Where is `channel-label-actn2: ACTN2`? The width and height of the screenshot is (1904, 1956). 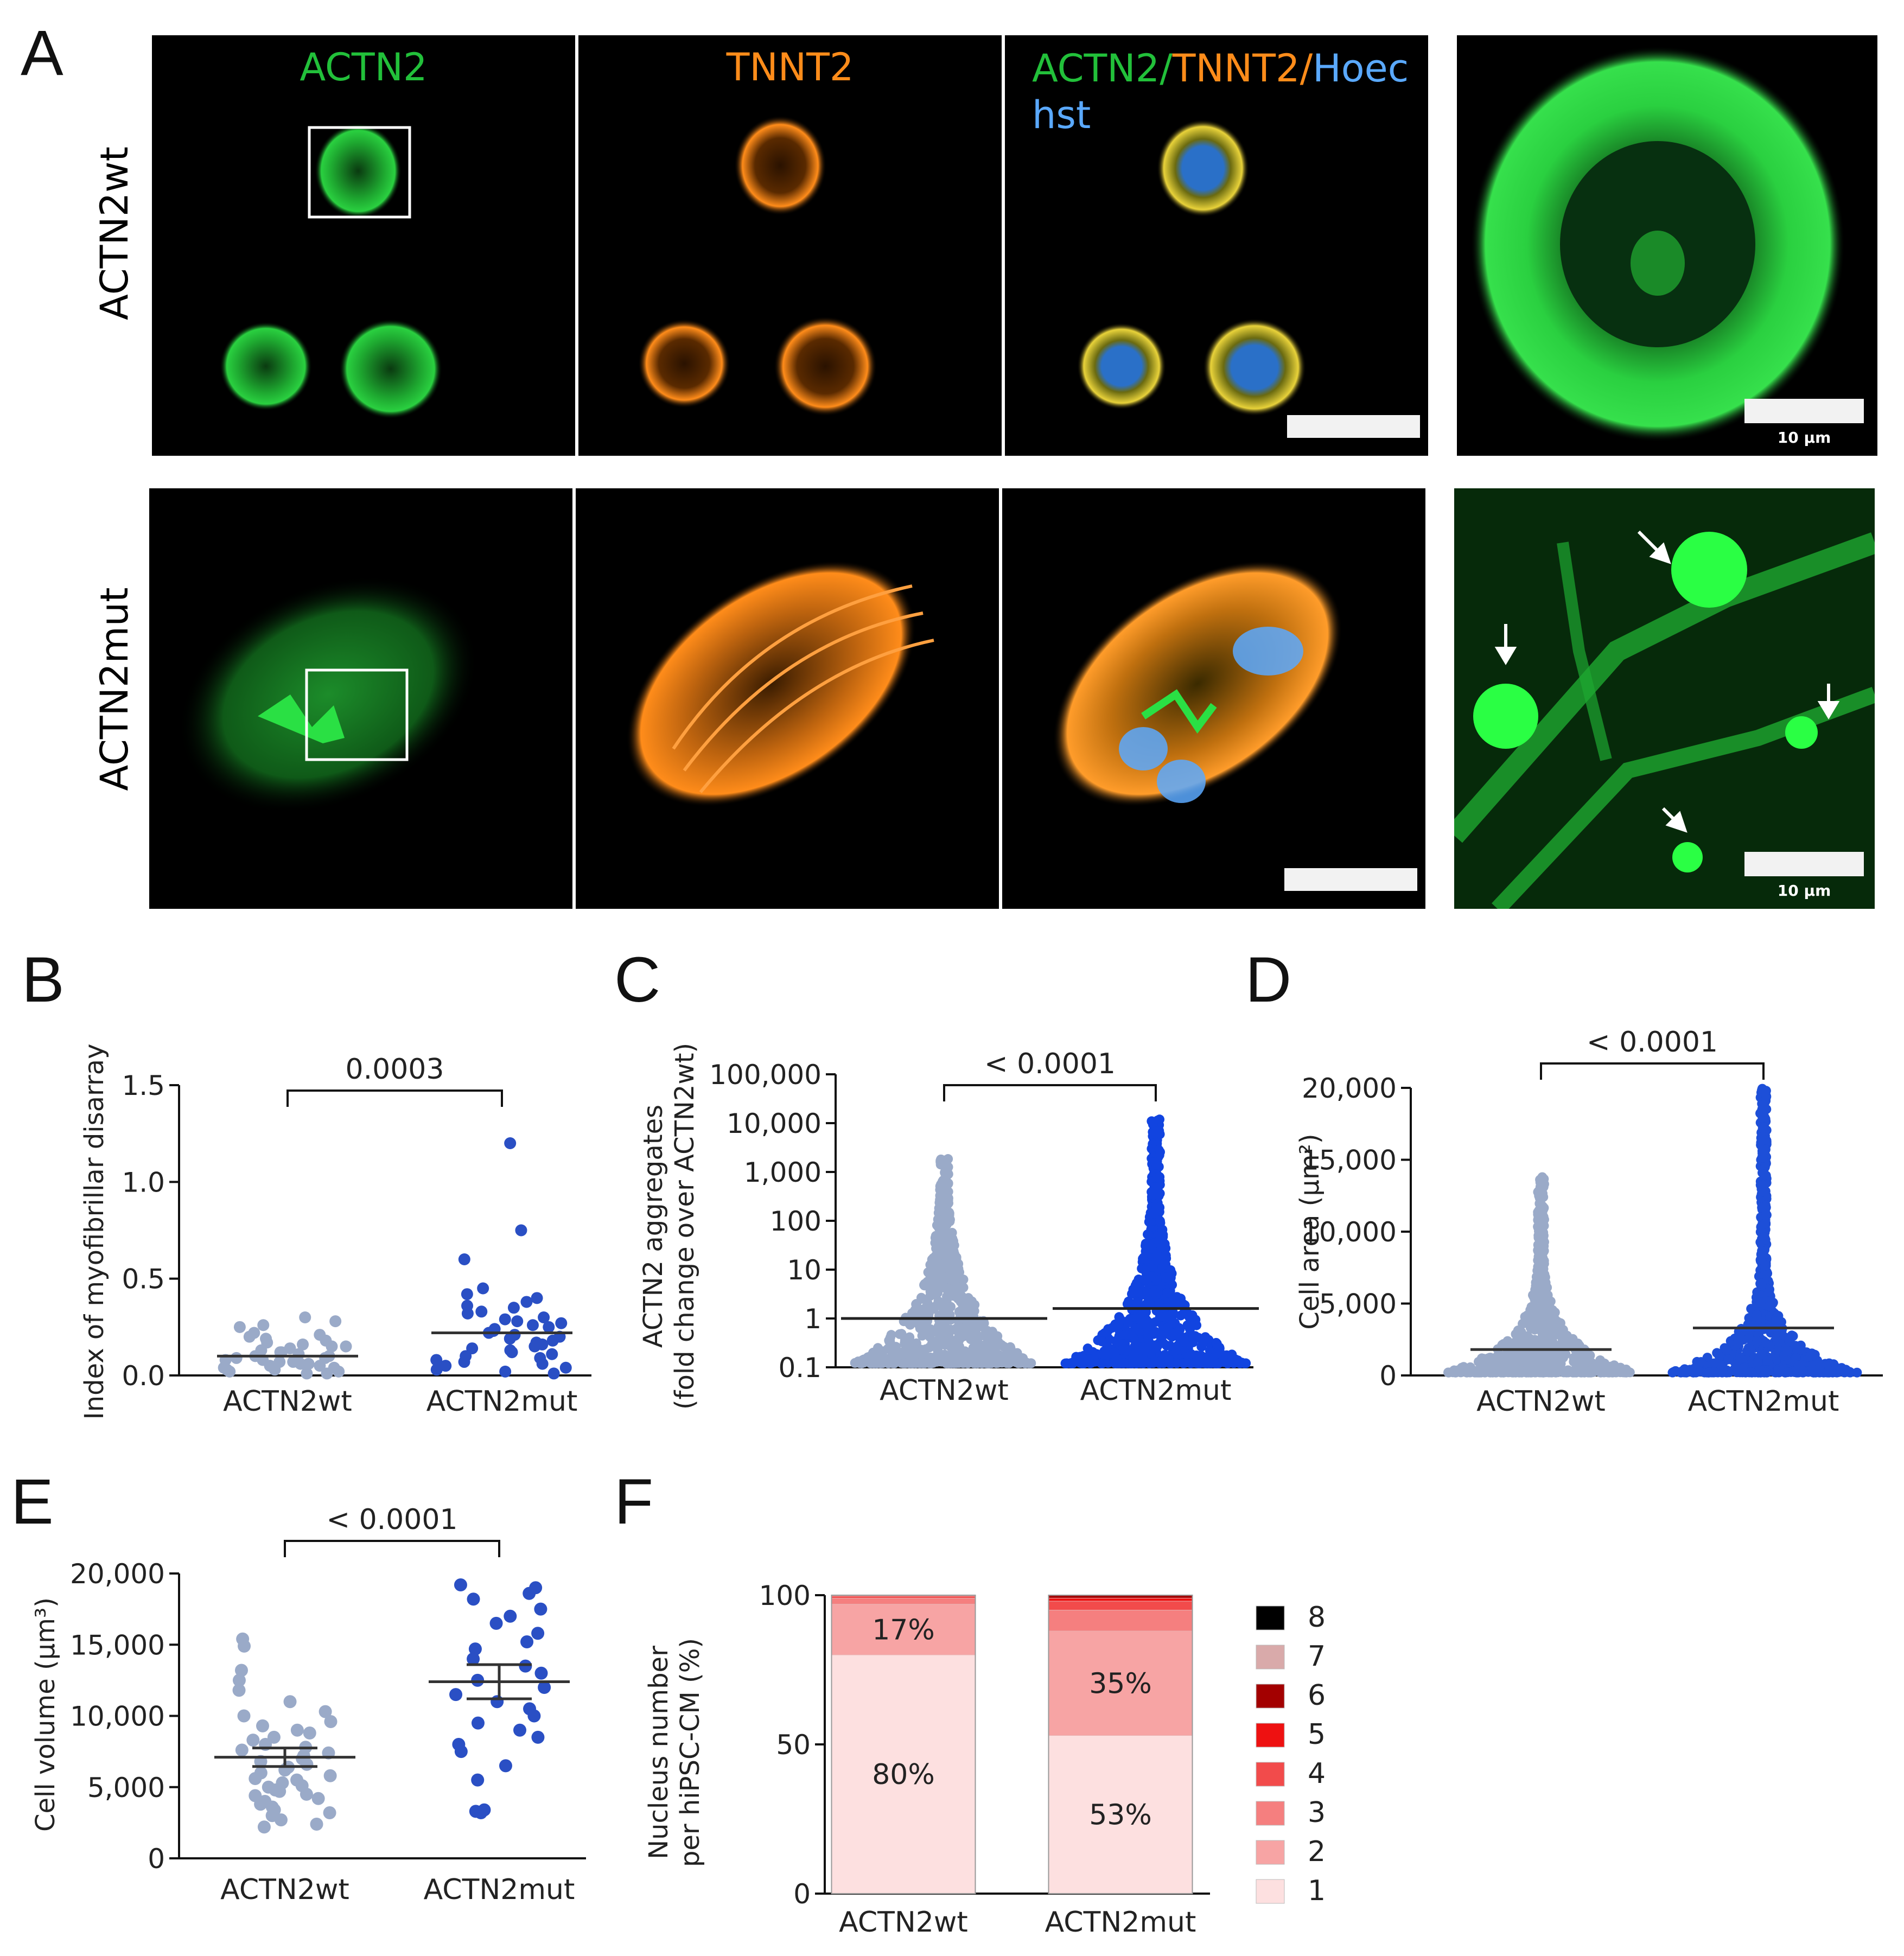
channel-label-actn2: ACTN2 is located at coordinates (364, 67).